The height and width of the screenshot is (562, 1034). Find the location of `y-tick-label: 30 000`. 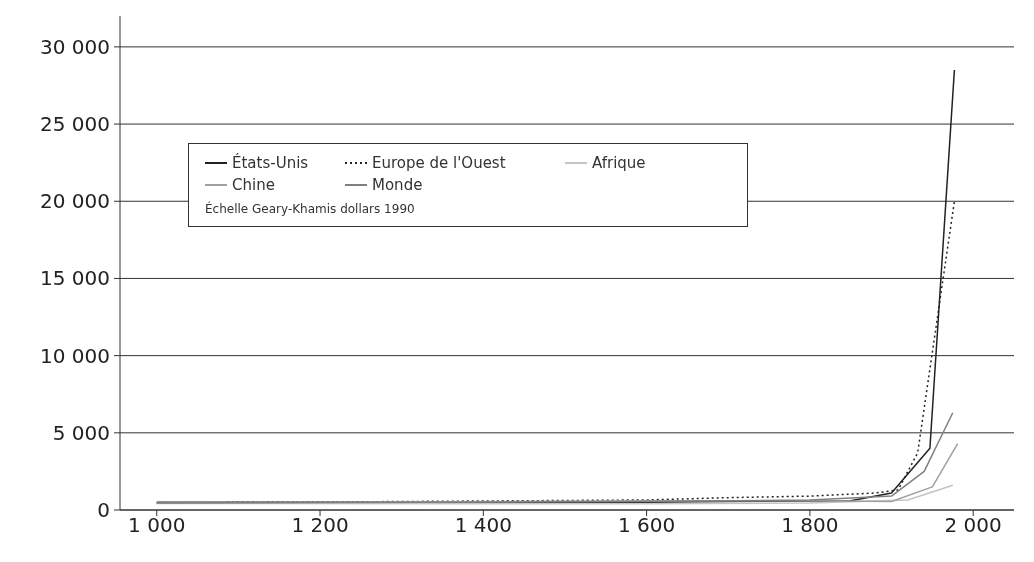

y-tick-label: 30 000 is located at coordinates (75, 46).